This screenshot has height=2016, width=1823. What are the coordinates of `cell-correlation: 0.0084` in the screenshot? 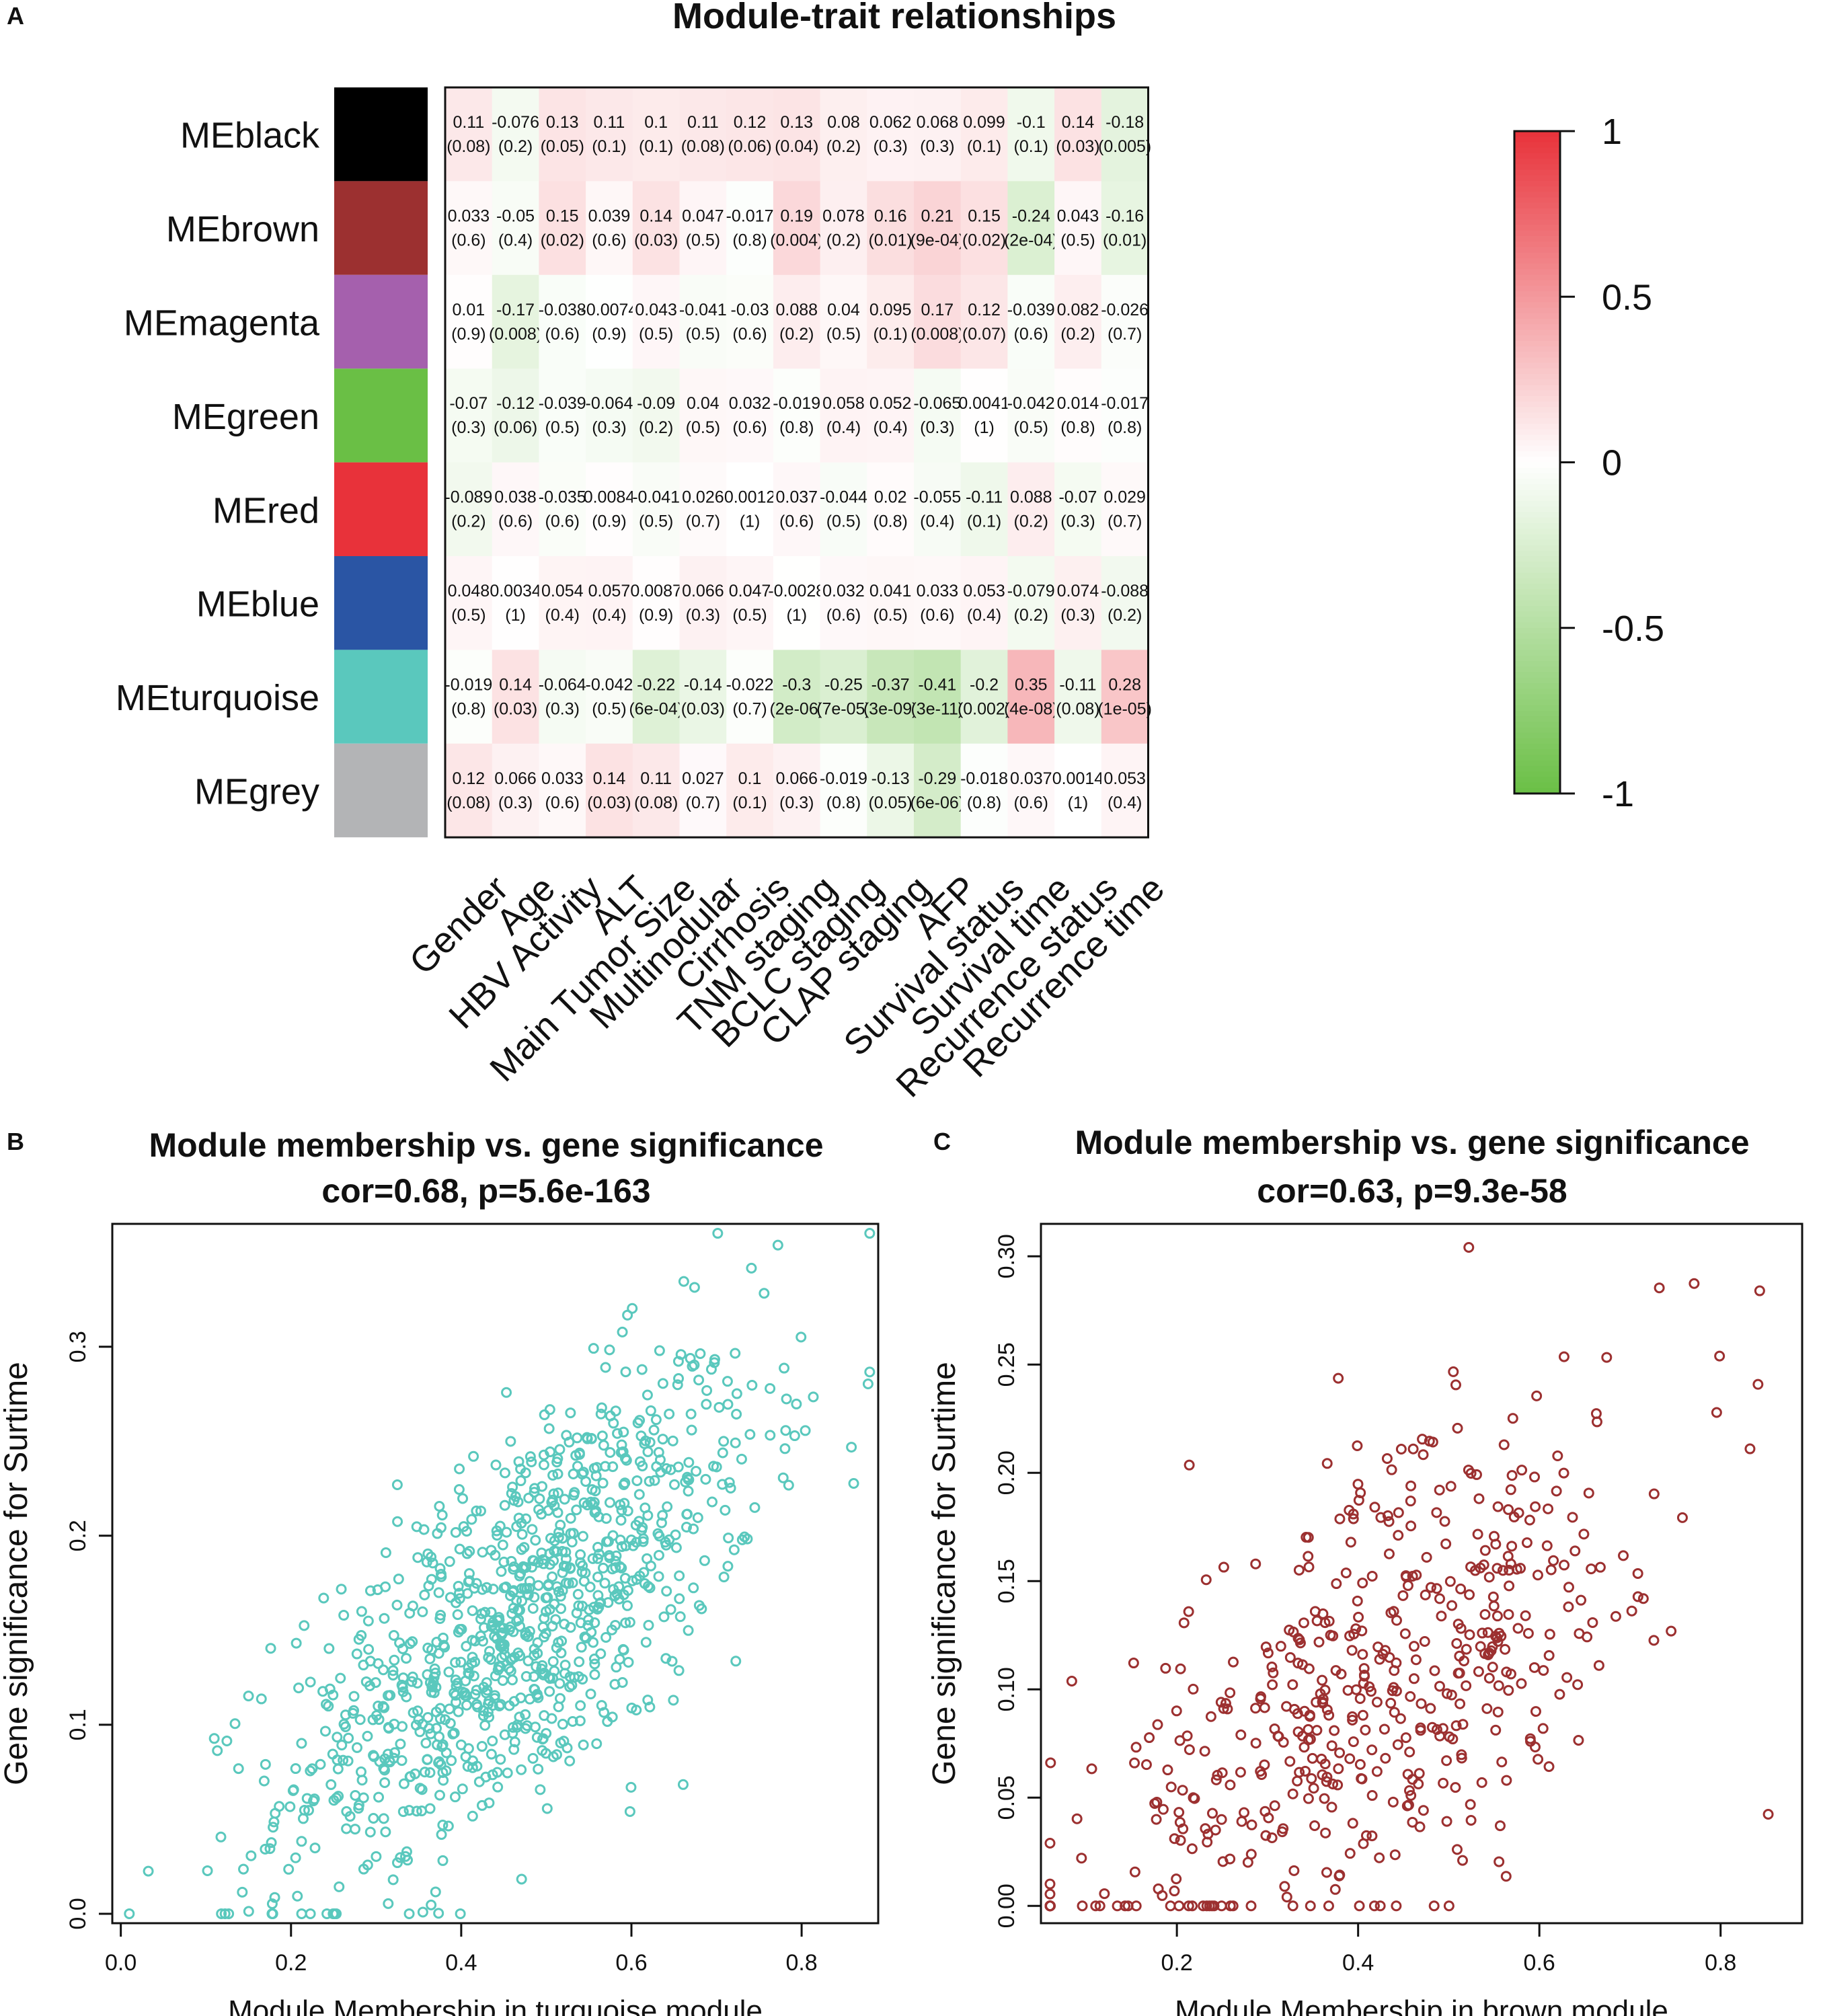 It's located at (609, 498).